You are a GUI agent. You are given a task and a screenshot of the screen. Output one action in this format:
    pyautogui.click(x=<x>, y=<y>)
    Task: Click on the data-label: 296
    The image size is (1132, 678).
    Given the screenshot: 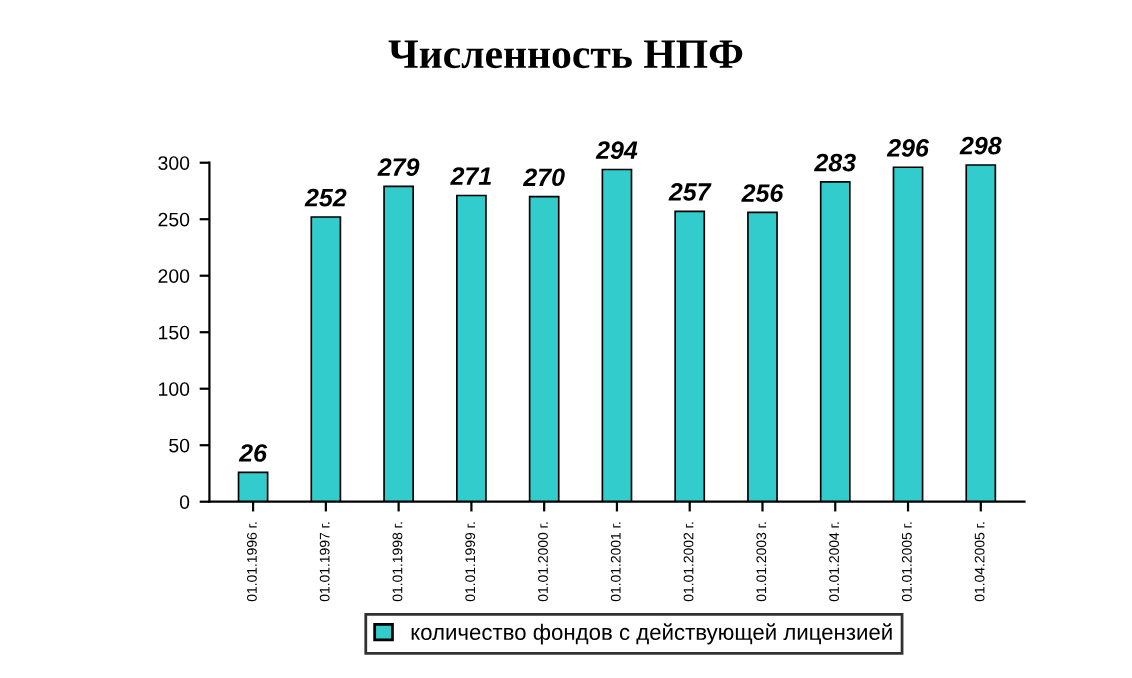 What is the action you would take?
    pyautogui.click(x=908, y=148)
    